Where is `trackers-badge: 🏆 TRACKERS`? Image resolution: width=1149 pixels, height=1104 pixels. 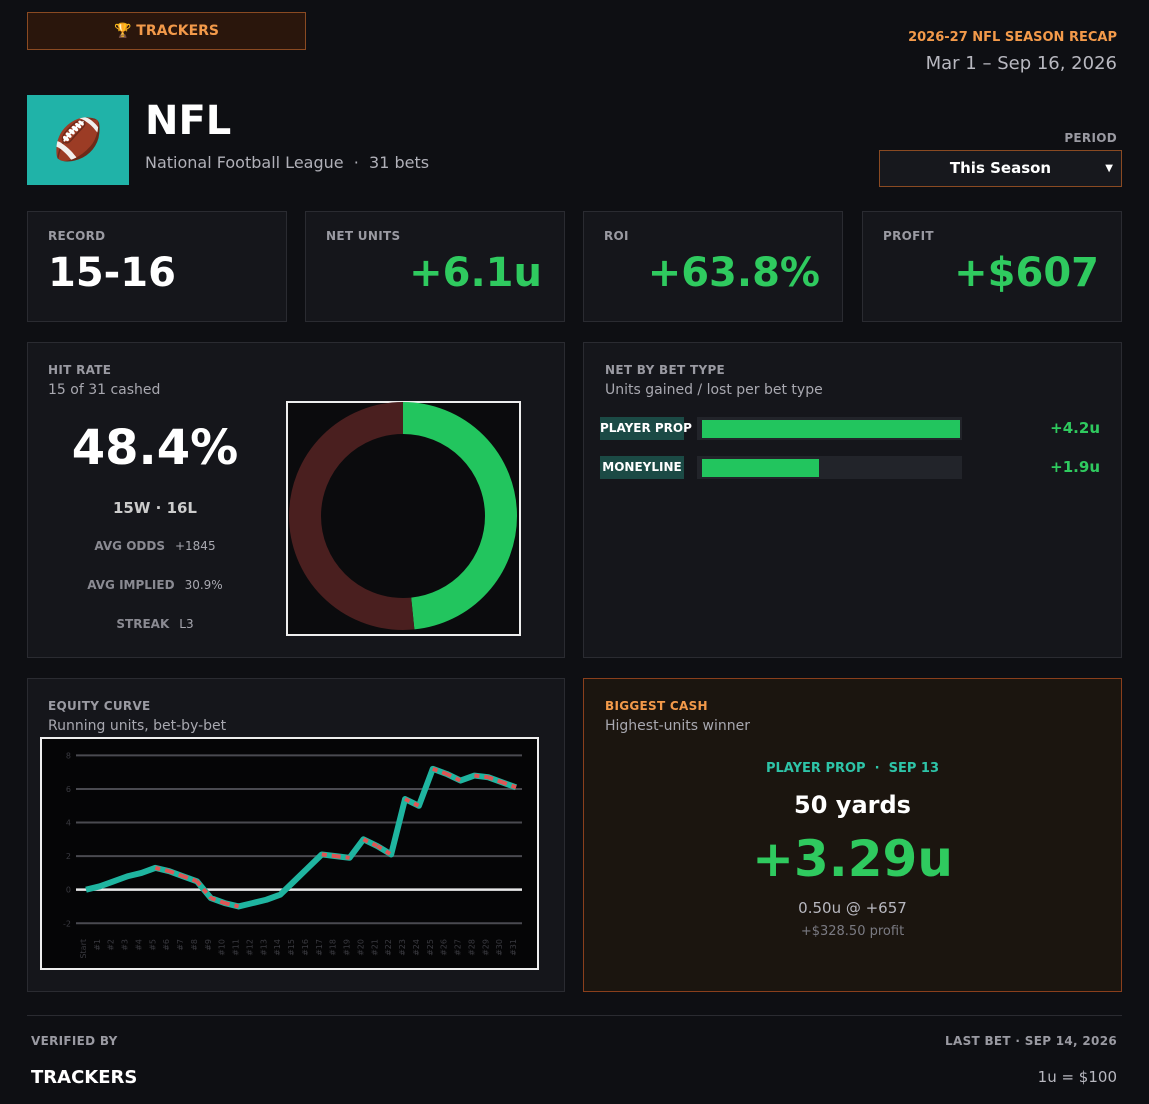 trackers-badge: 🏆 TRACKERS is located at coordinates (166, 31).